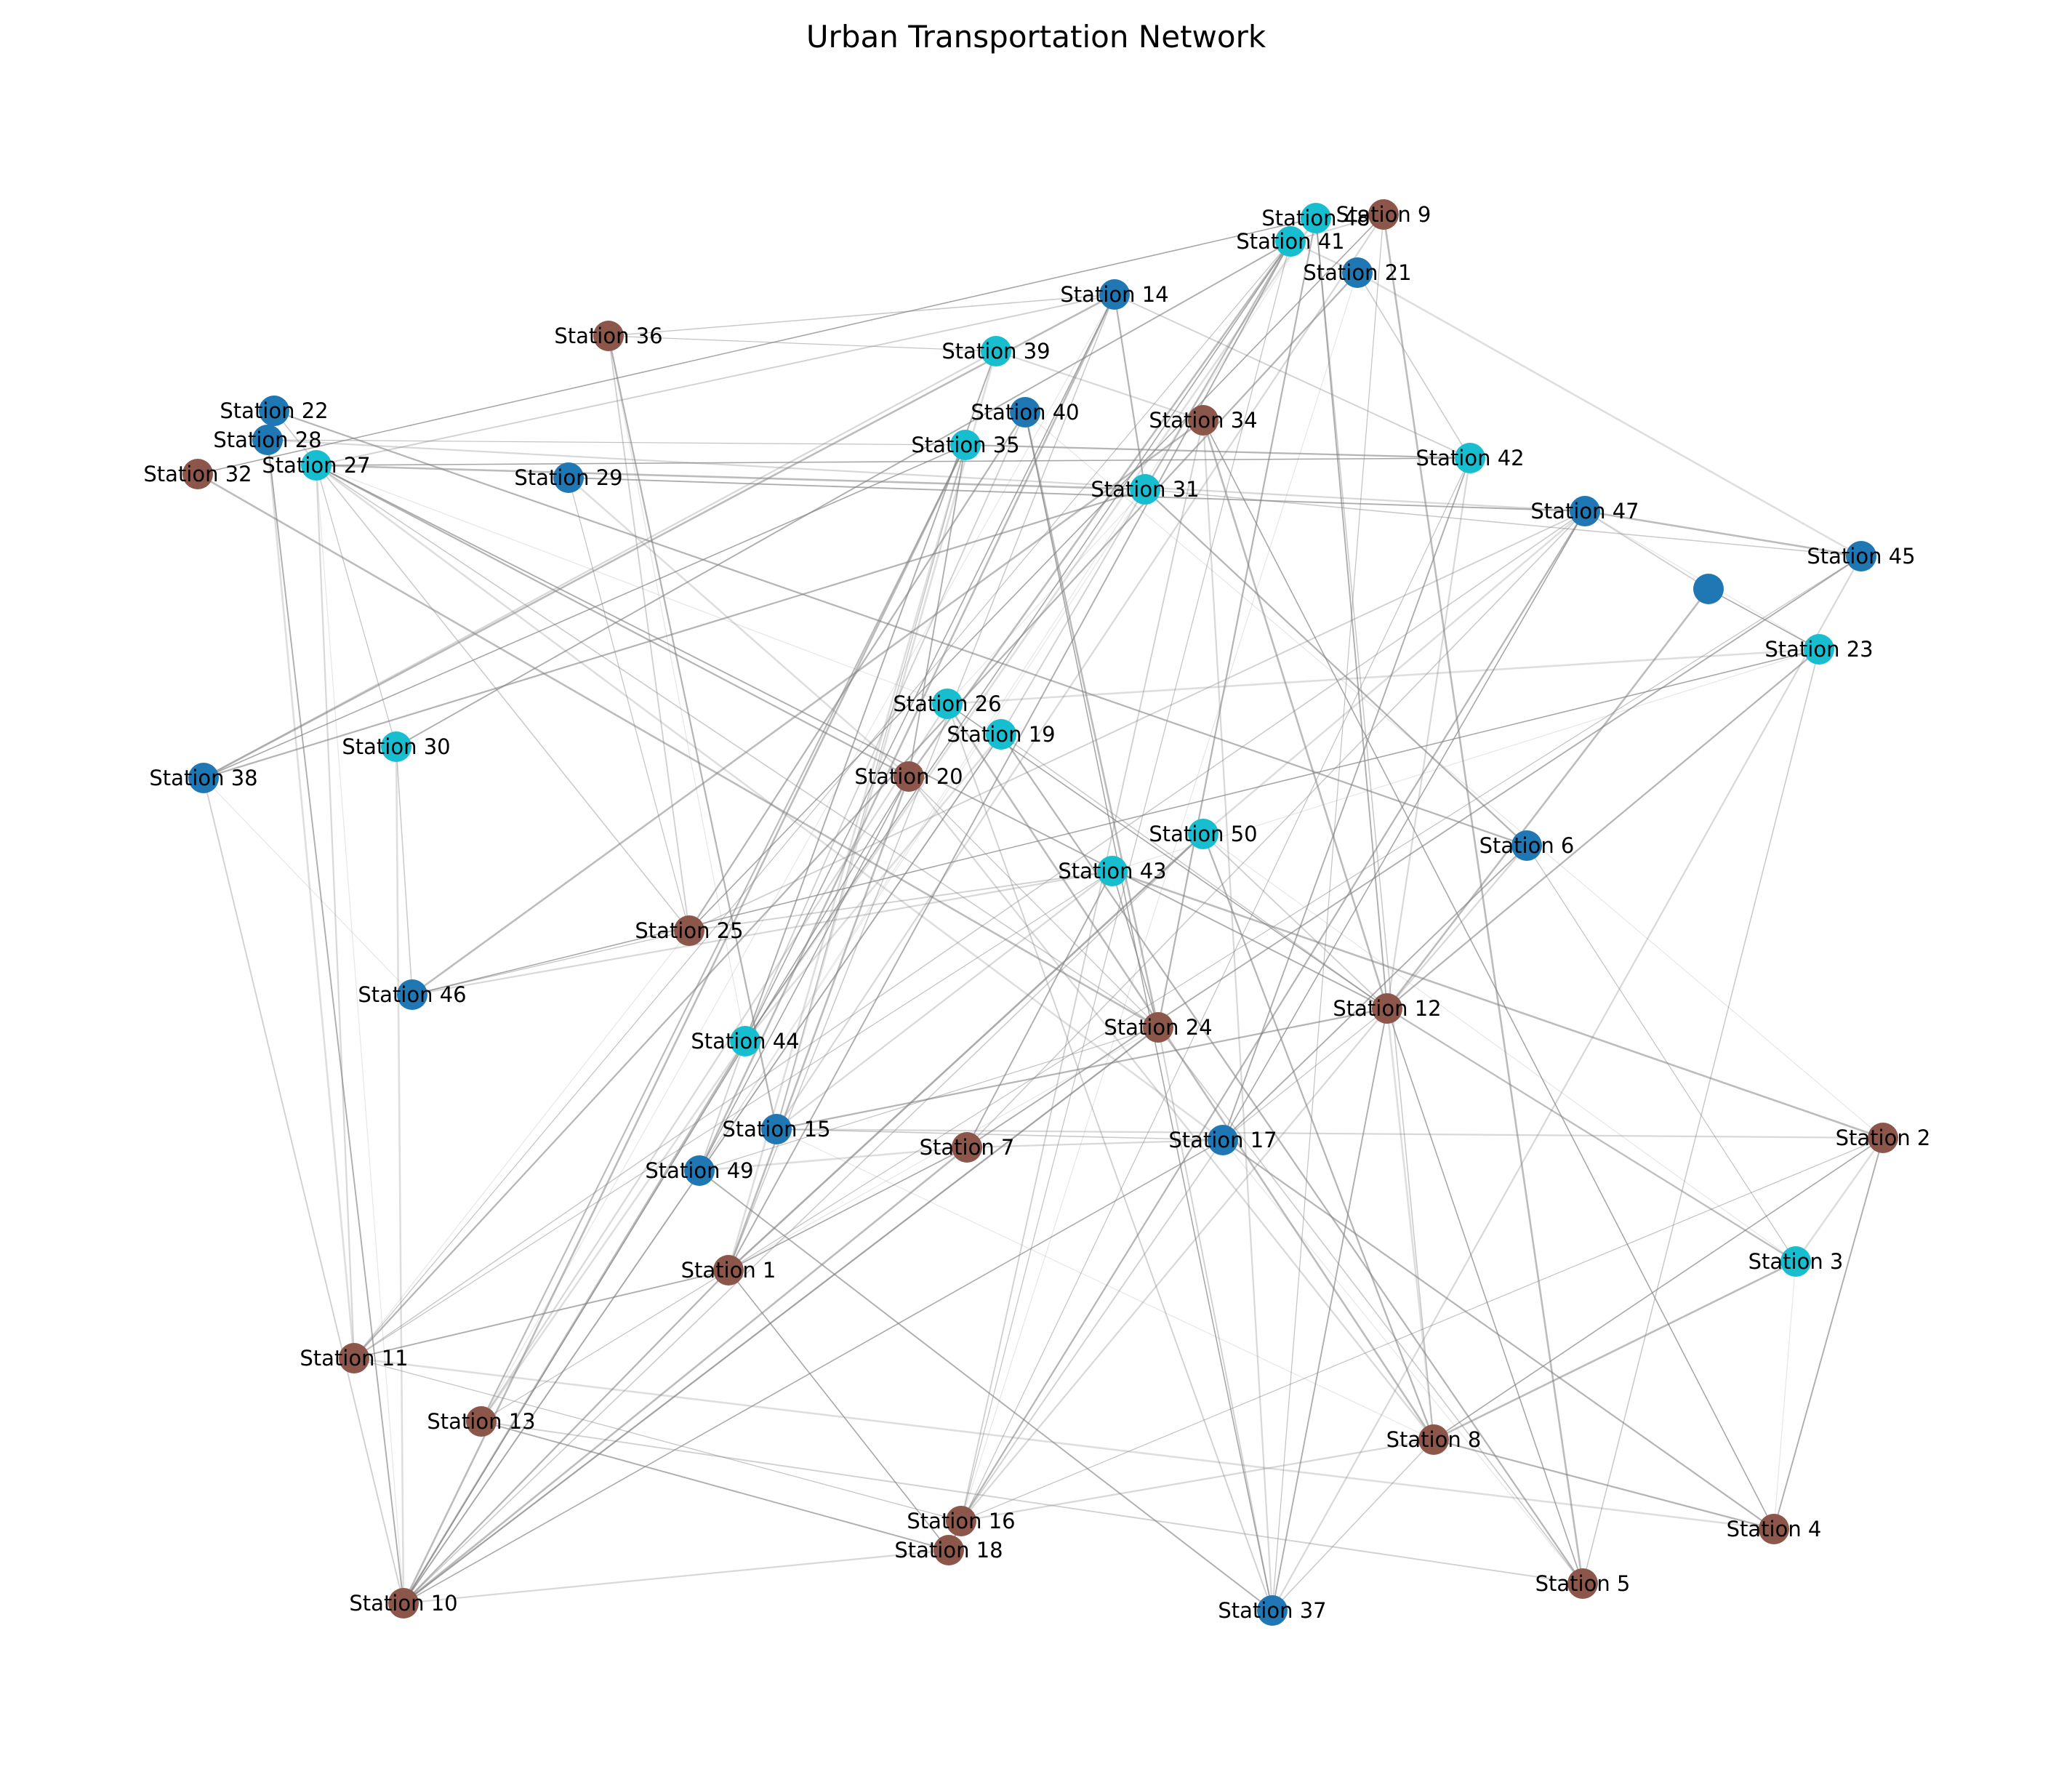 Image resolution: width=2072 pixels, height=1769 pixels. Describe the element at coordinates (203, 778) in the screenshot. I see `node-label-station-38: Station 38` at that location.